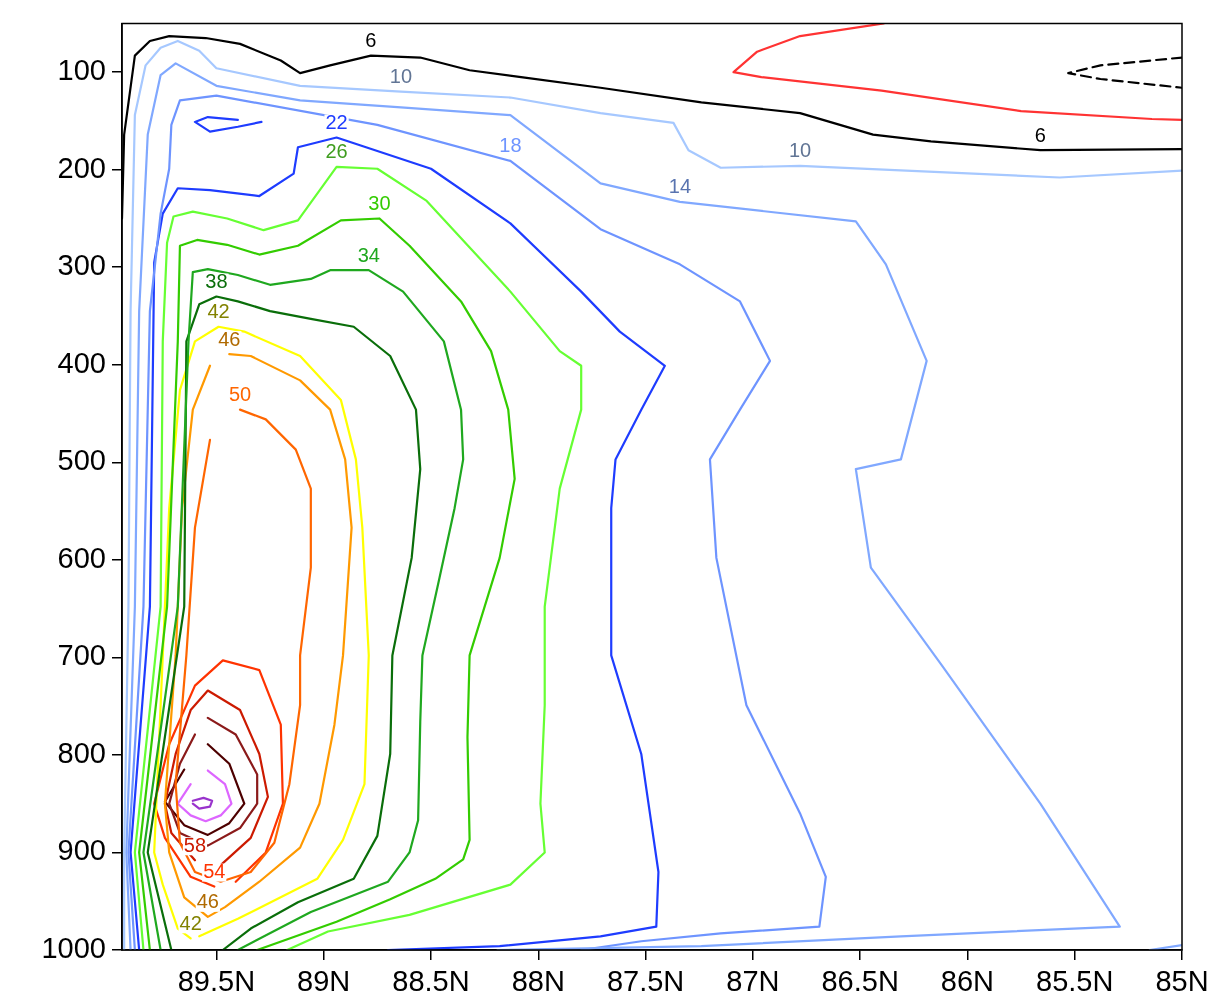  What do you see at coordinates (216, 981) in the screenshot?
I see `x-tick-label: 89.5N` at bounding box center [216, 981].